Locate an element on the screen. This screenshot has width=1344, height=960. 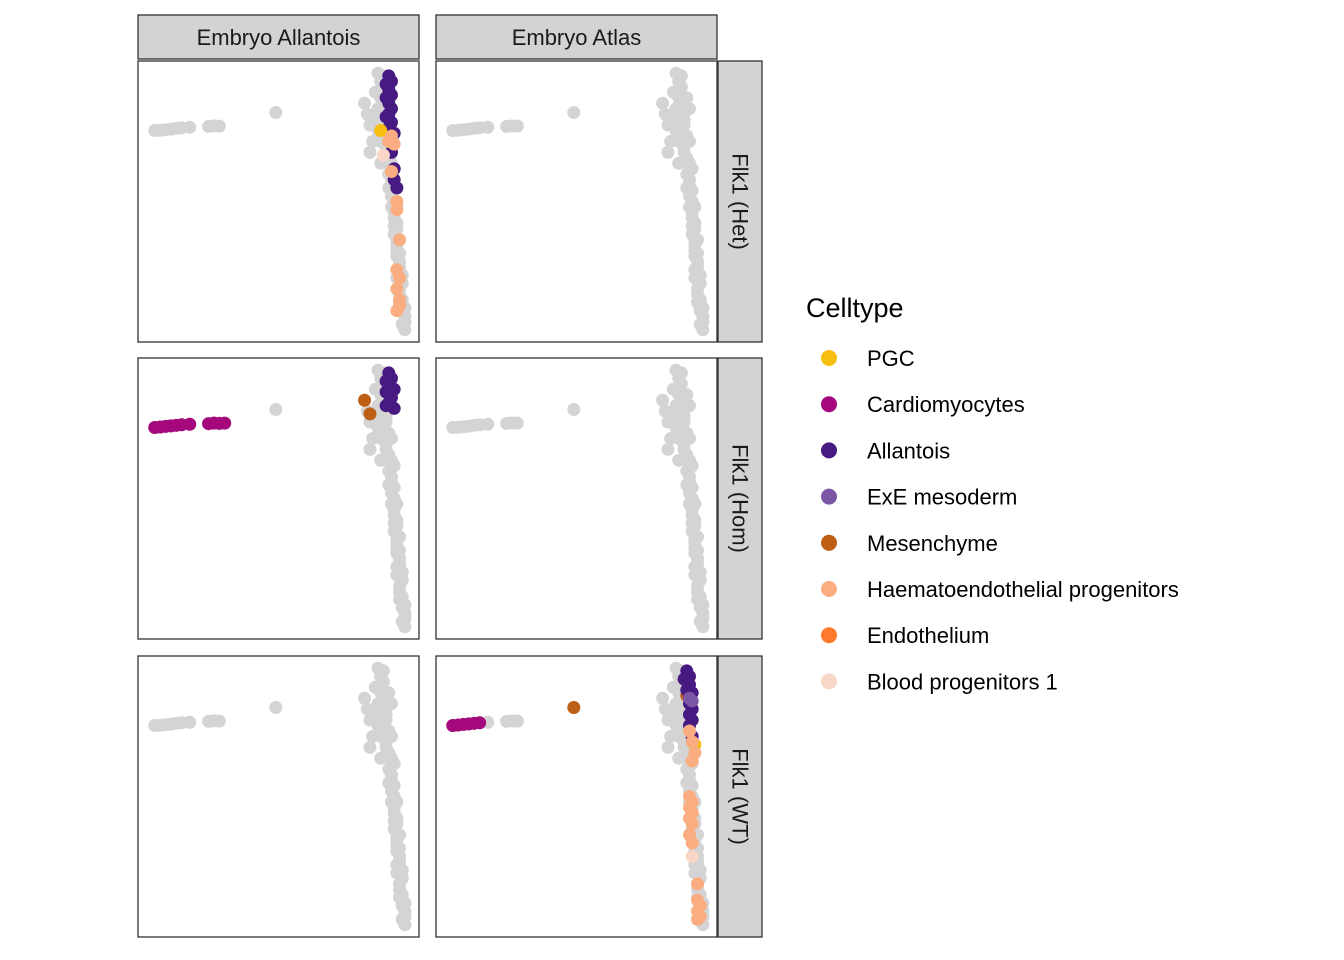
legend-title: Celltype is located at coordinates (855, 308).